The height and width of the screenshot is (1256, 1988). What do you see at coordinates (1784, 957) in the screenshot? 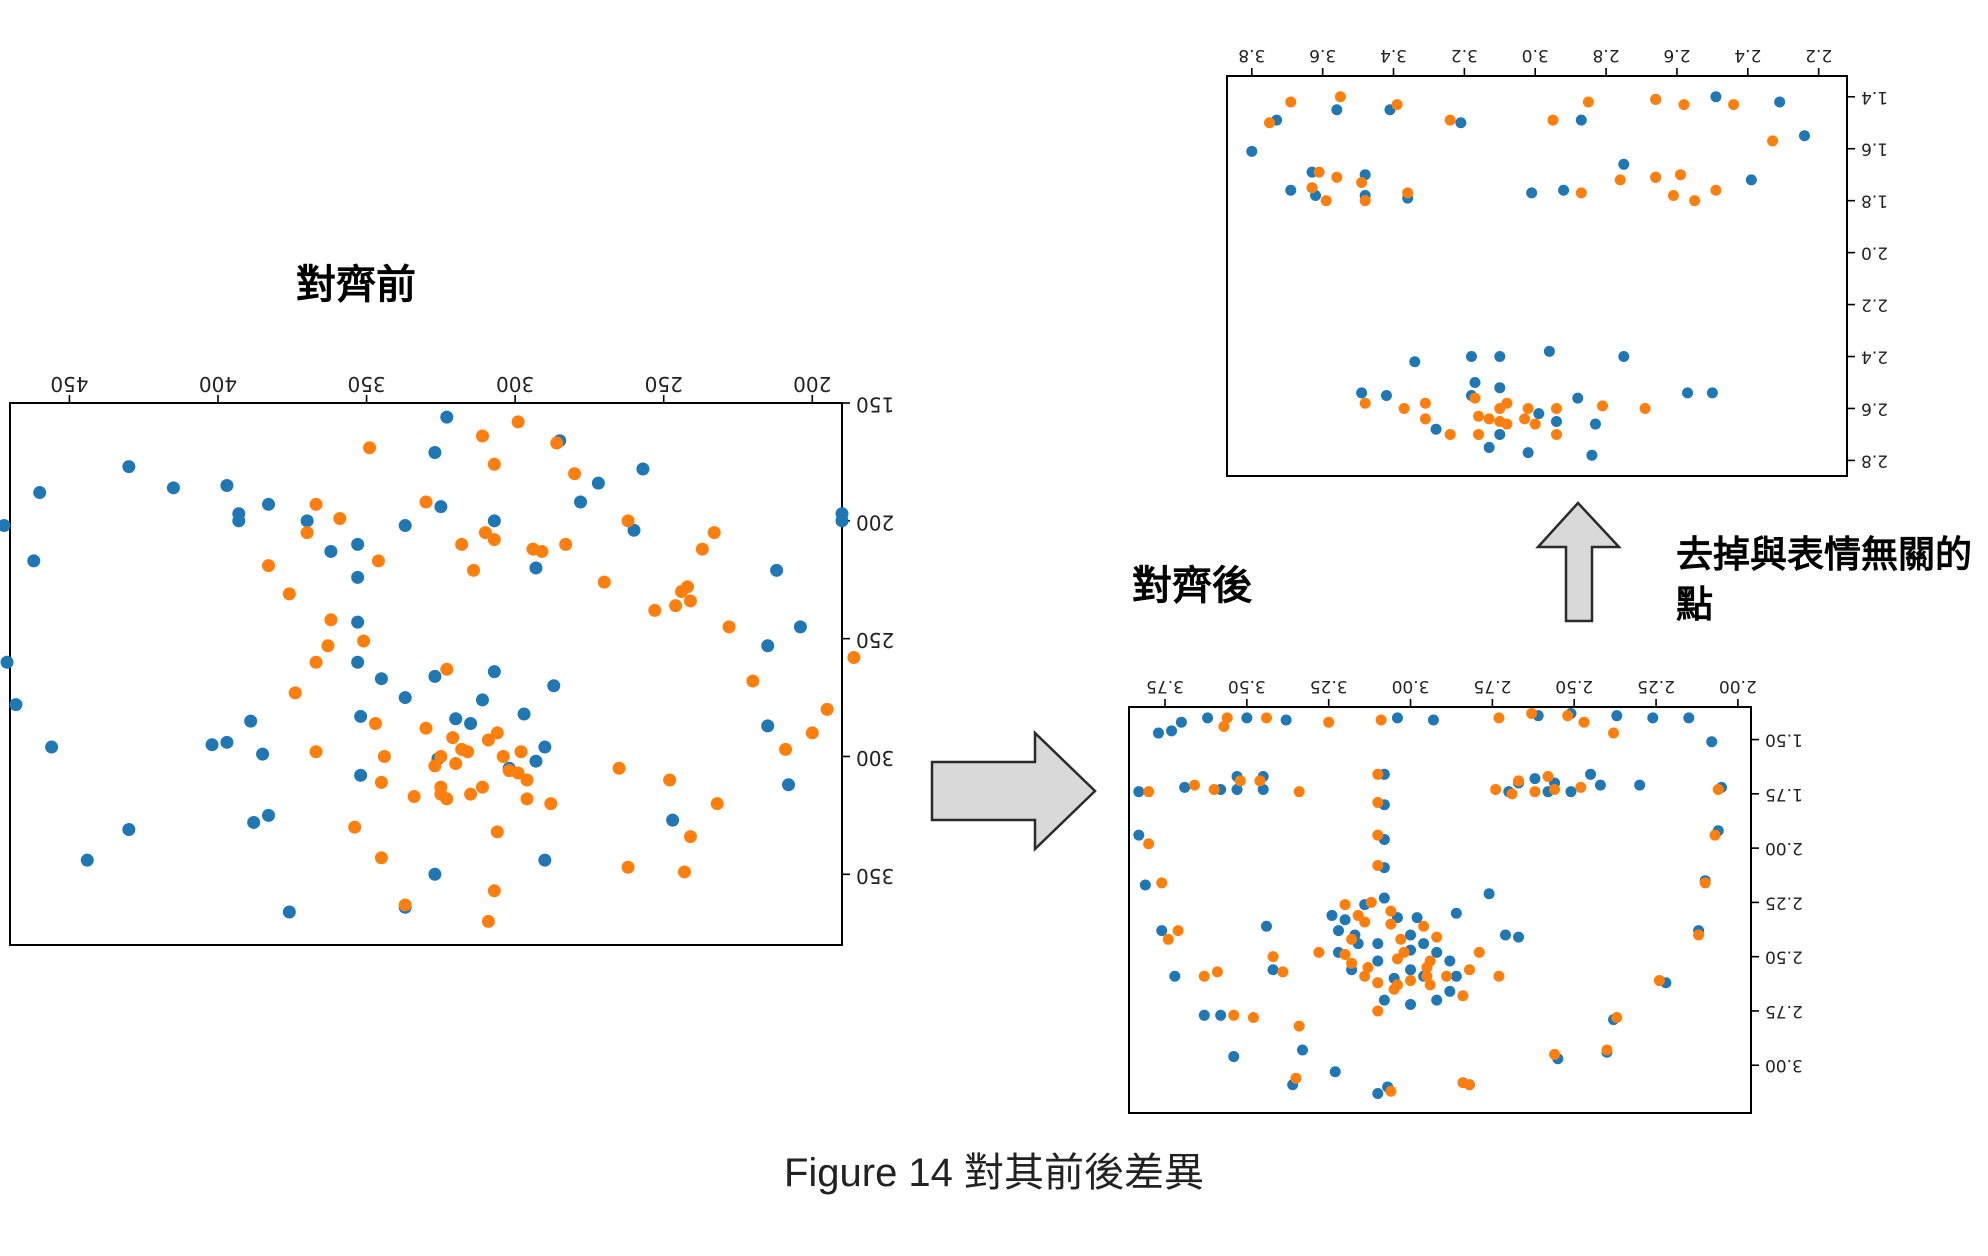
I see `y-tick-label: 2.50` at bounding box center [1784, 957].